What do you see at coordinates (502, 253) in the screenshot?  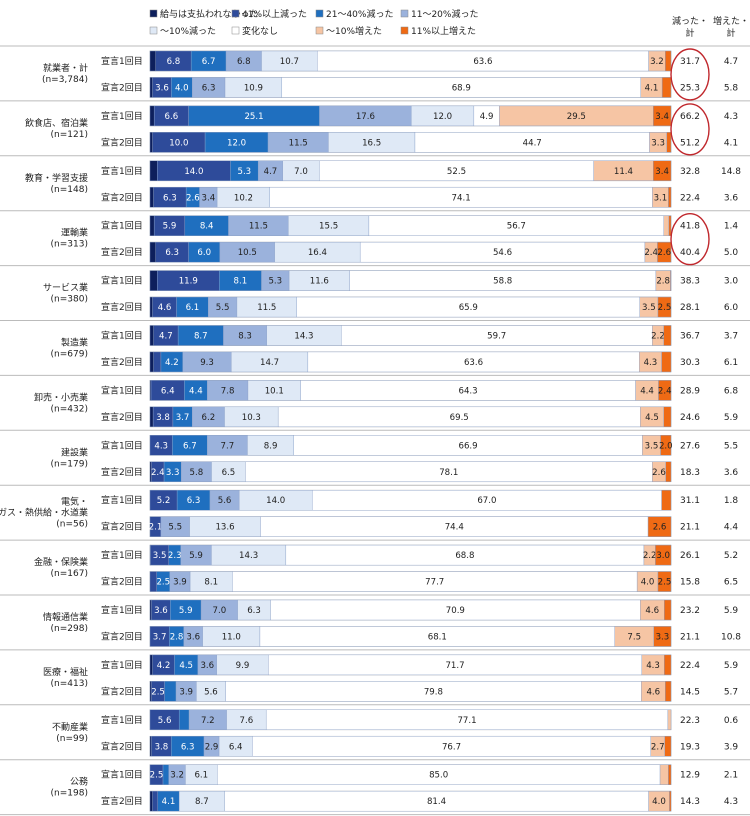 I see `bar-value-label: 54.6` at bounding box center [502, 253].